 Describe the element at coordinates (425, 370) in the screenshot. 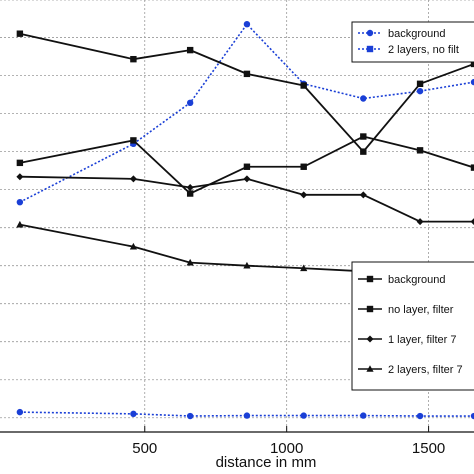

I see `legend-entry-3-label: 2 layers, filter 7` at that location.